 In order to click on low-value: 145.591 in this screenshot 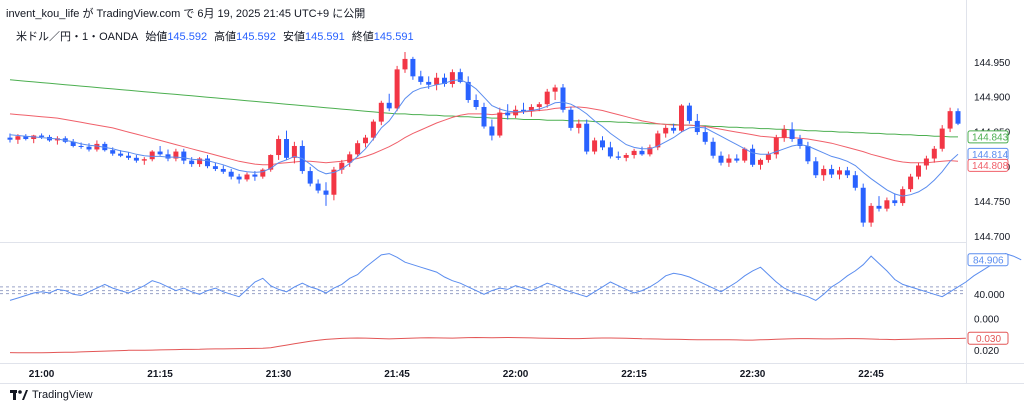, I will do `click(324, 37)`.